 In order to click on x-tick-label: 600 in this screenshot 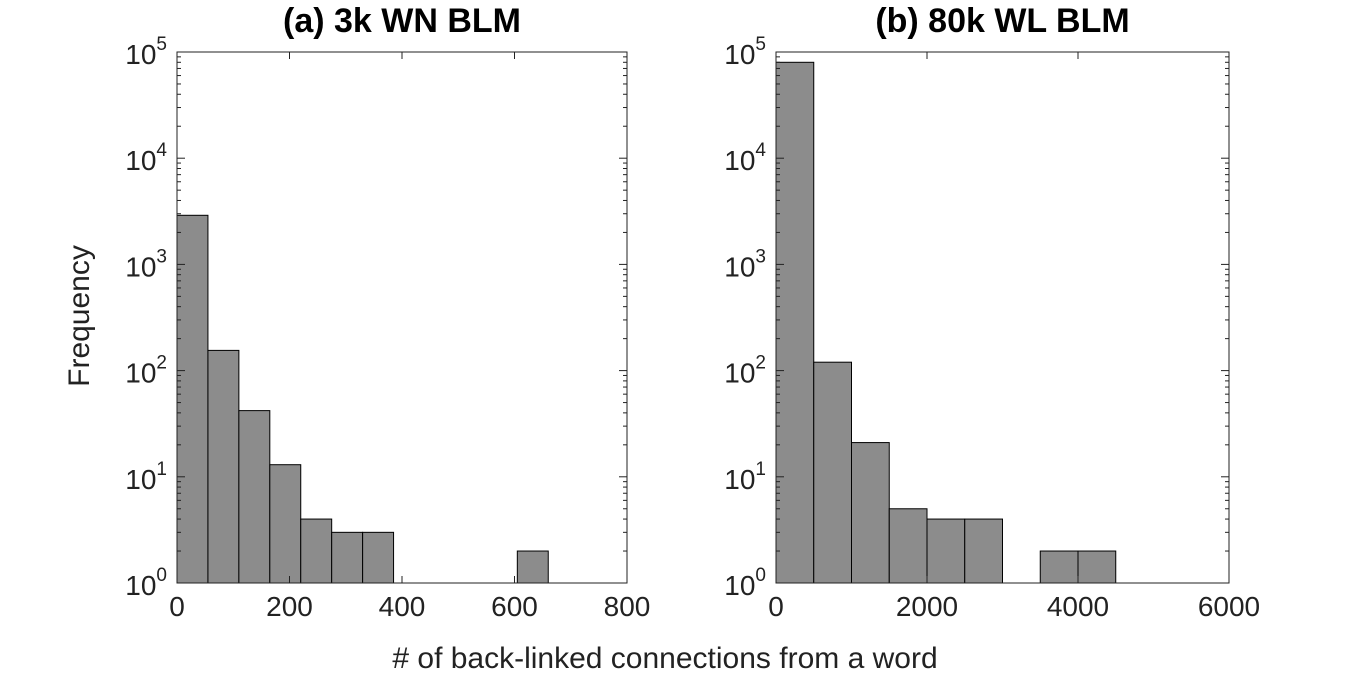, I will do `click(514, 606)`.